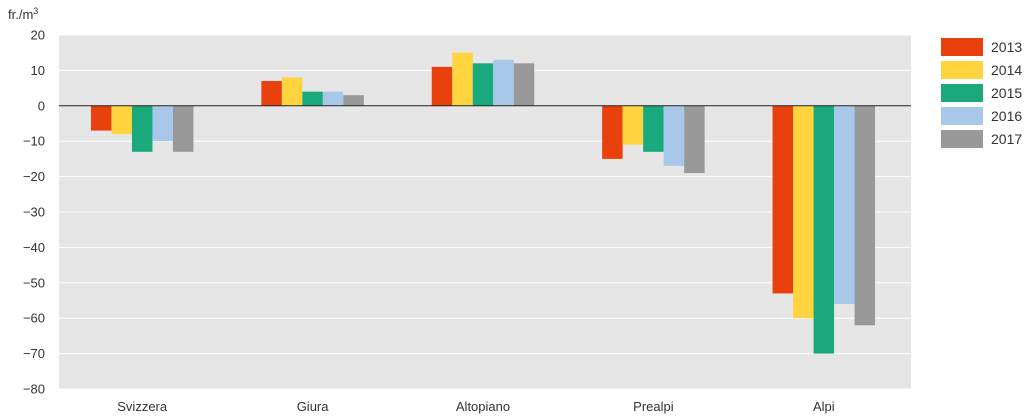 The image size is (1030, 419). I want to click on y-tick-label: −60, so click(34, 318).